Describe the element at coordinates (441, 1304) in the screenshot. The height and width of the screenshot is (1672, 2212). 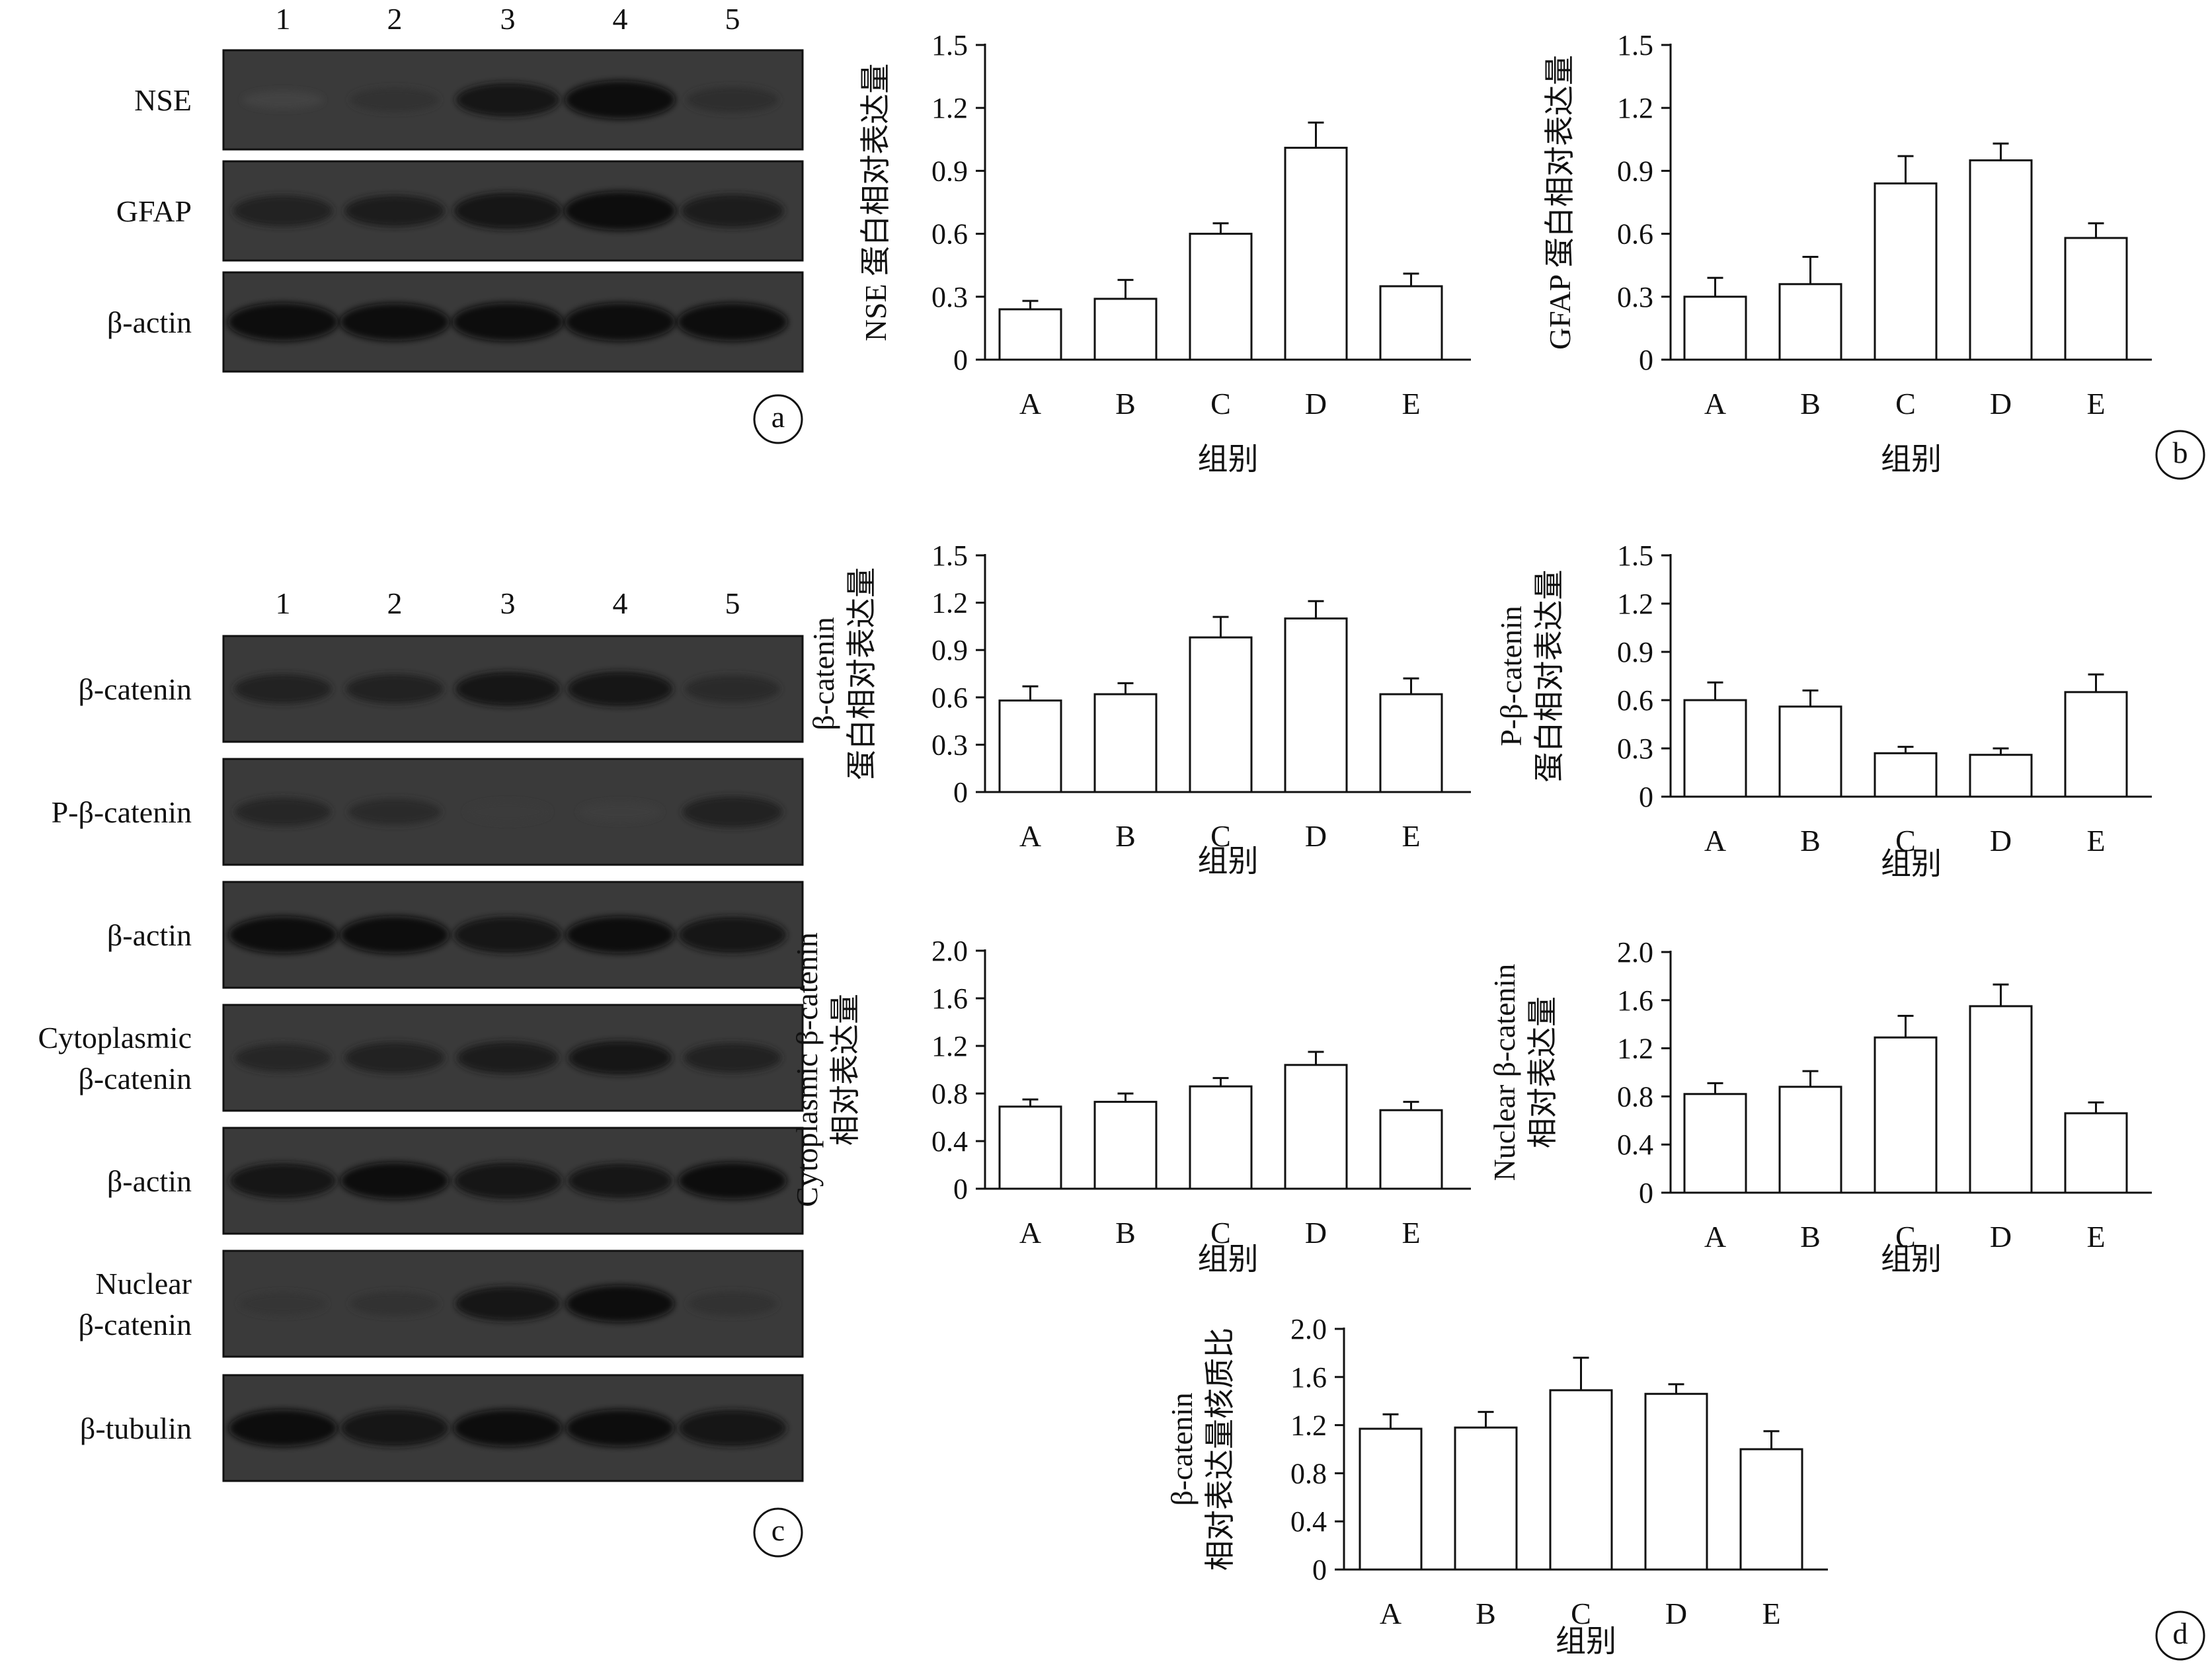
I see `blot-row: Nuclear β-catenin` at that location.